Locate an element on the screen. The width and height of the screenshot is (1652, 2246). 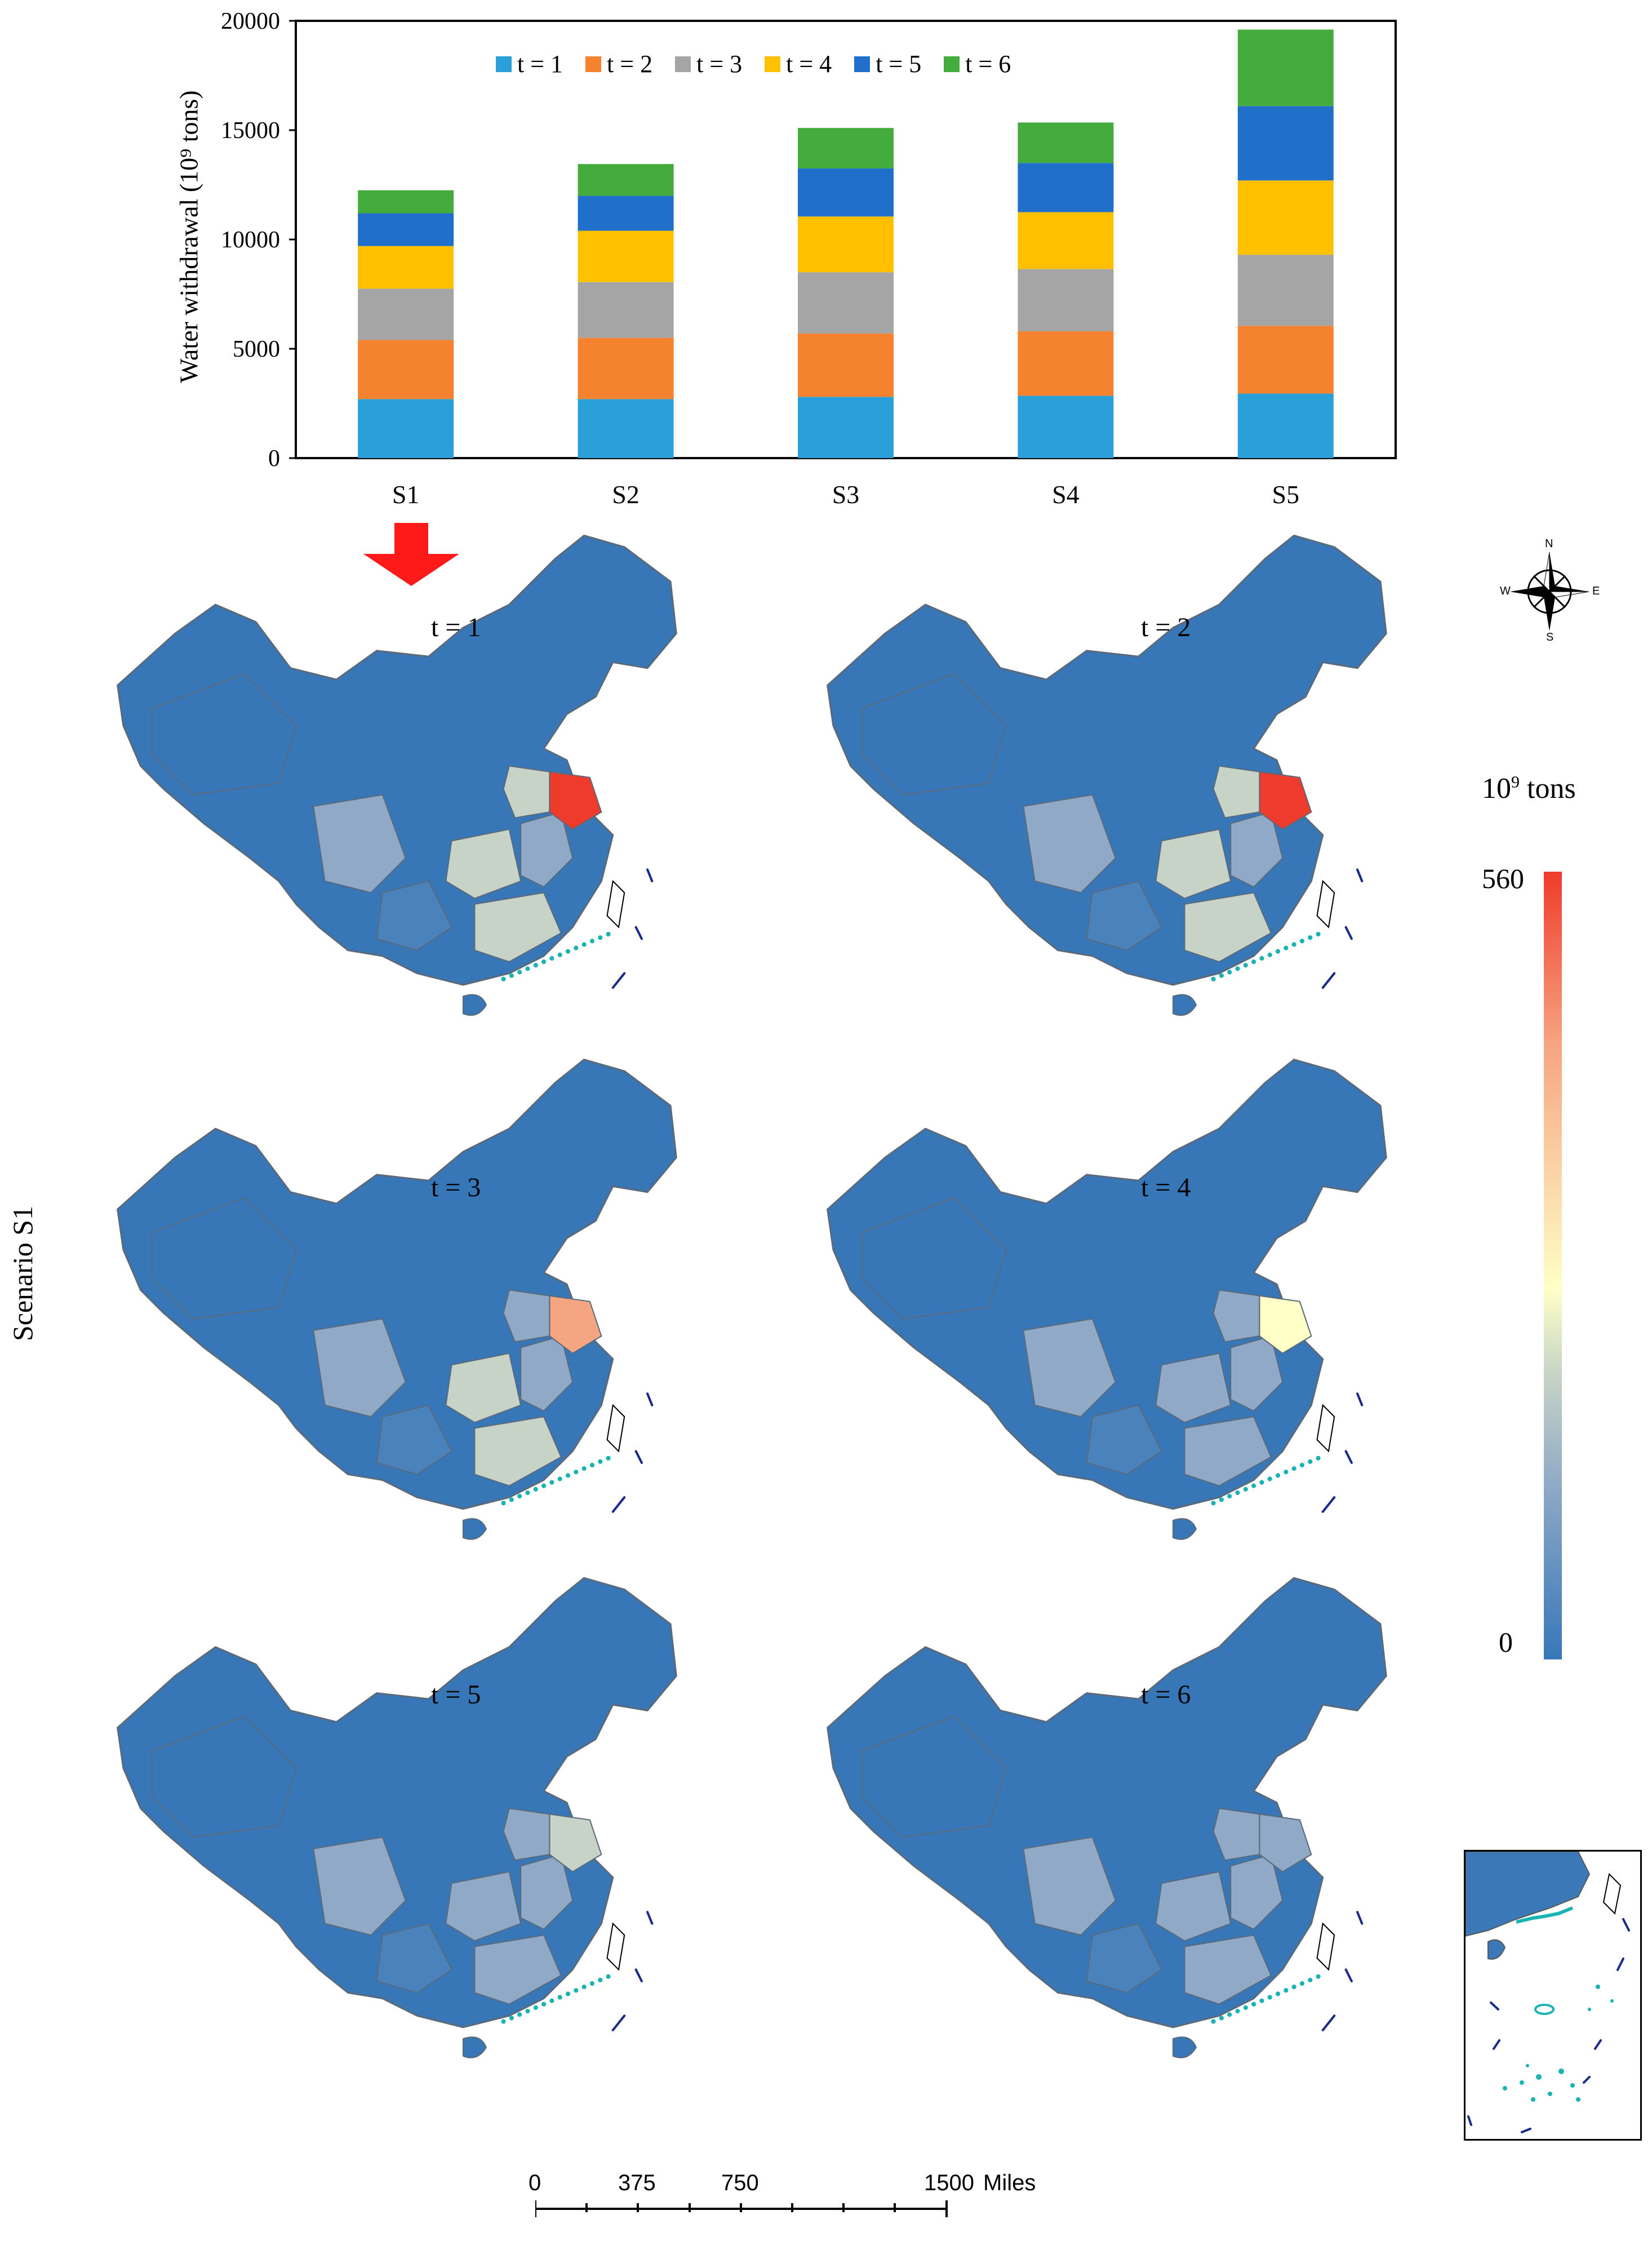
colorbar-unit: 109 tons is located at coordinates (1529, 789).